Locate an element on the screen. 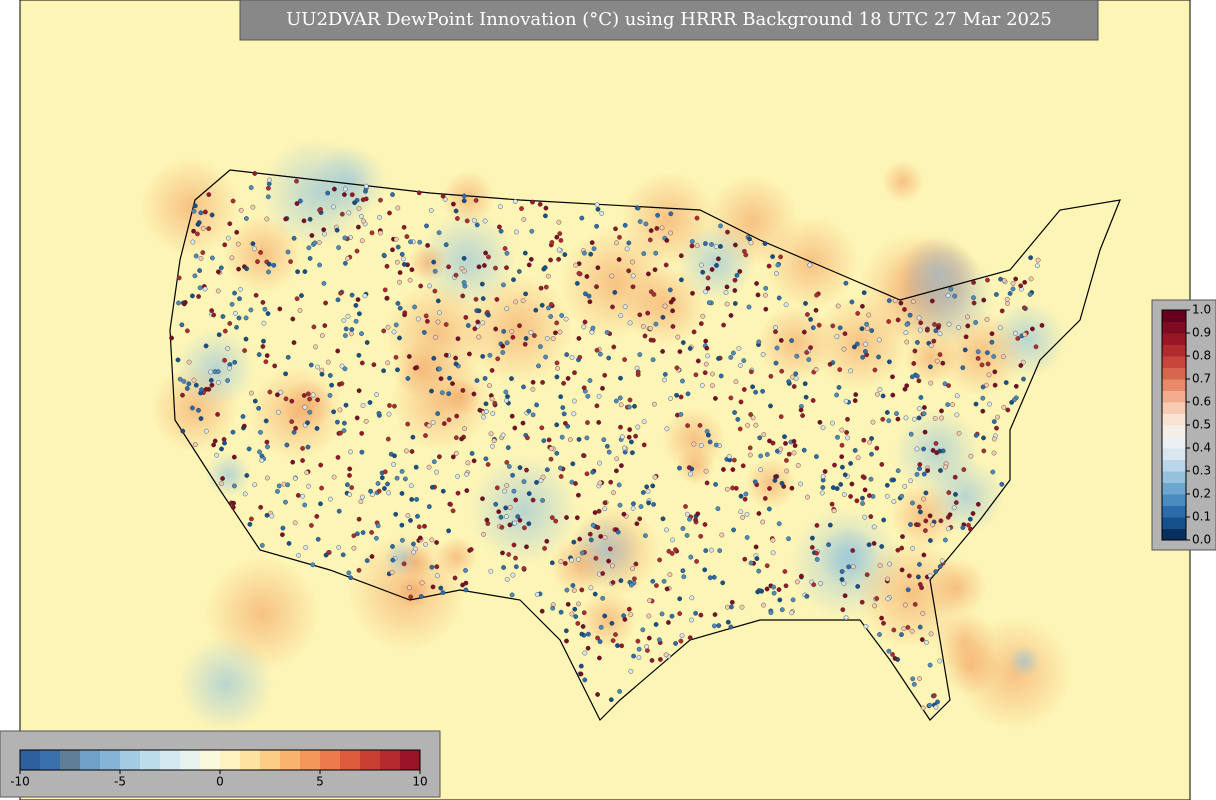 This screenshot has width=1216, height=800. colorbar-tick-label: 10 is located at coordinates (419, 782).